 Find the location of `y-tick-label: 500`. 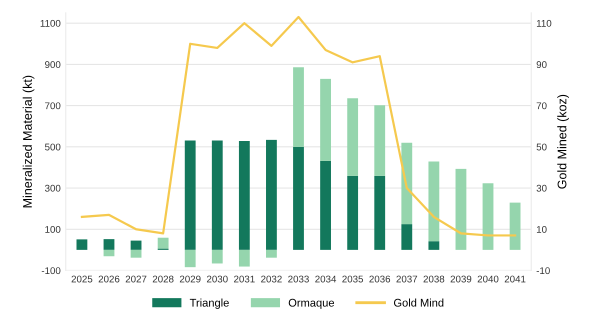

y-tick-label: 500 is located at coordinates (52, 147).